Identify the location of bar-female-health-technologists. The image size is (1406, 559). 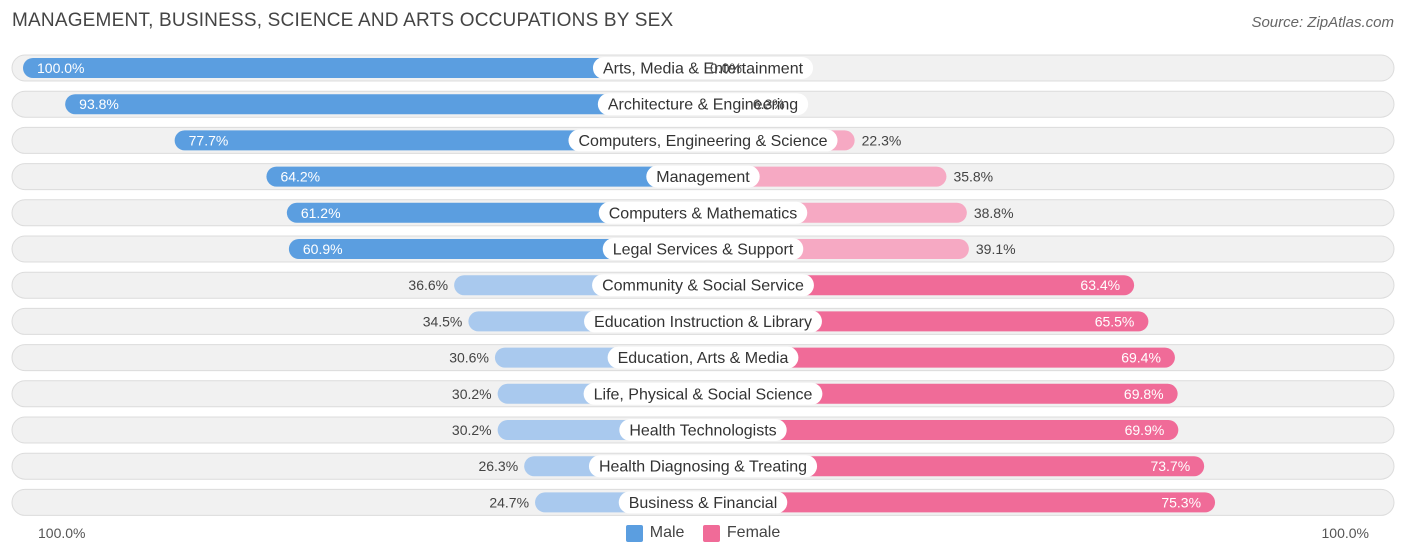
(941, 430).